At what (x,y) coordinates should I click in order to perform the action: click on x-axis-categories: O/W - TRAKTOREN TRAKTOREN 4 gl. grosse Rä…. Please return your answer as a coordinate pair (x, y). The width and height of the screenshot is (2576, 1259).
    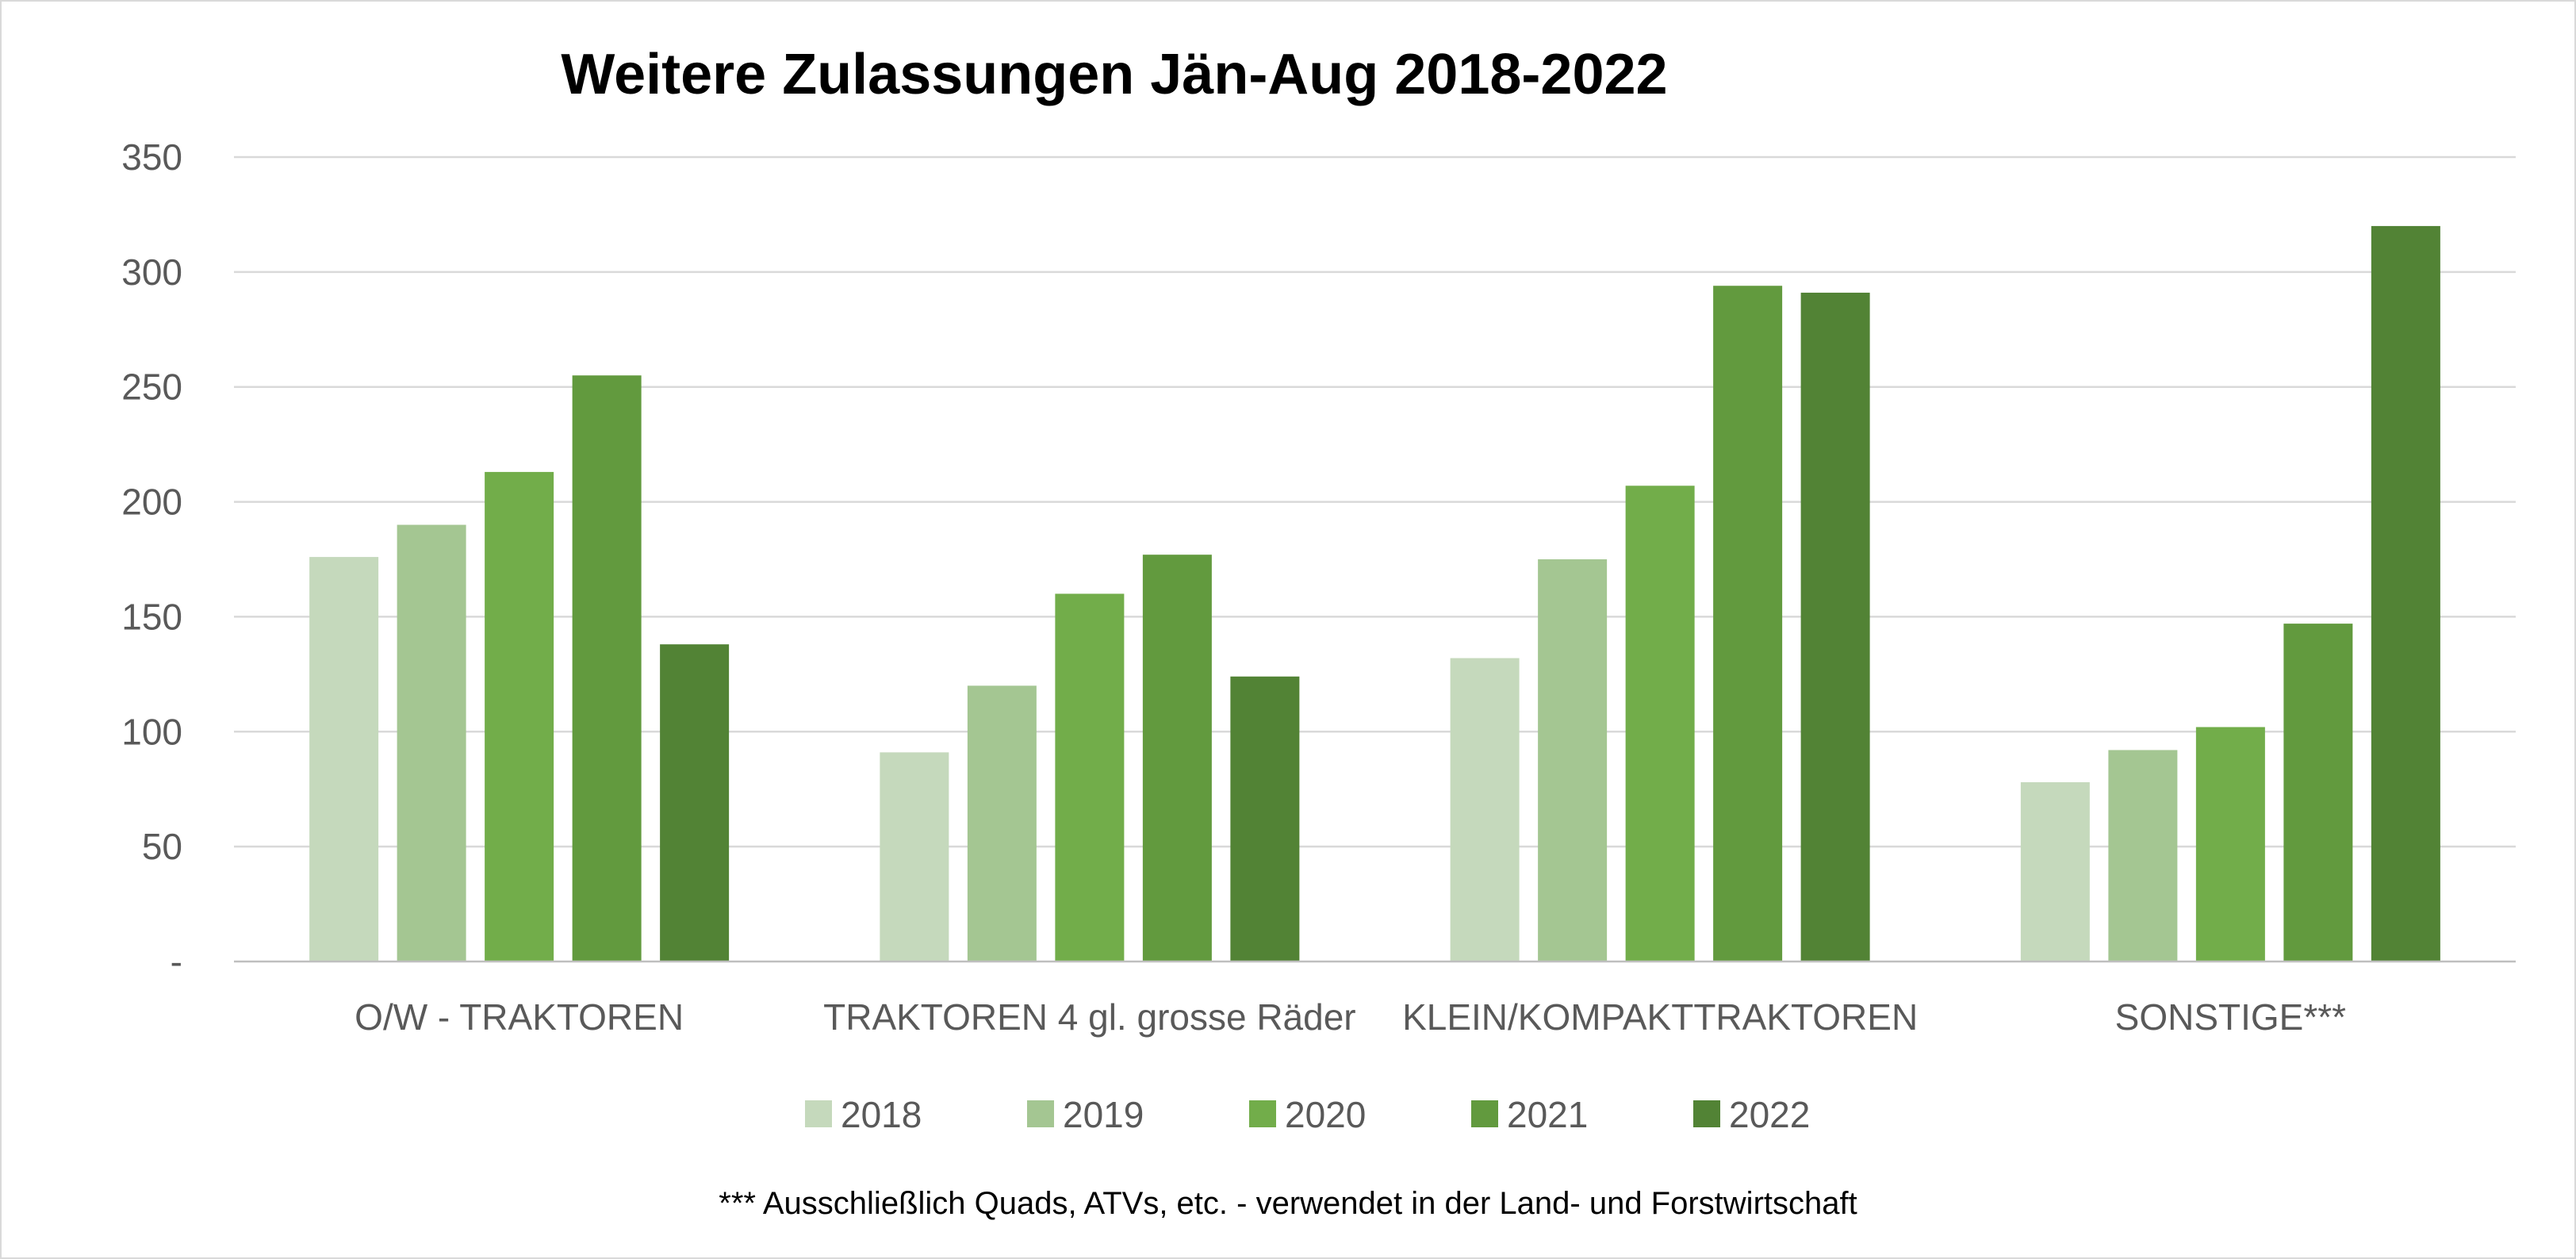
    Looking at the image, I should click on (1350, 1017).